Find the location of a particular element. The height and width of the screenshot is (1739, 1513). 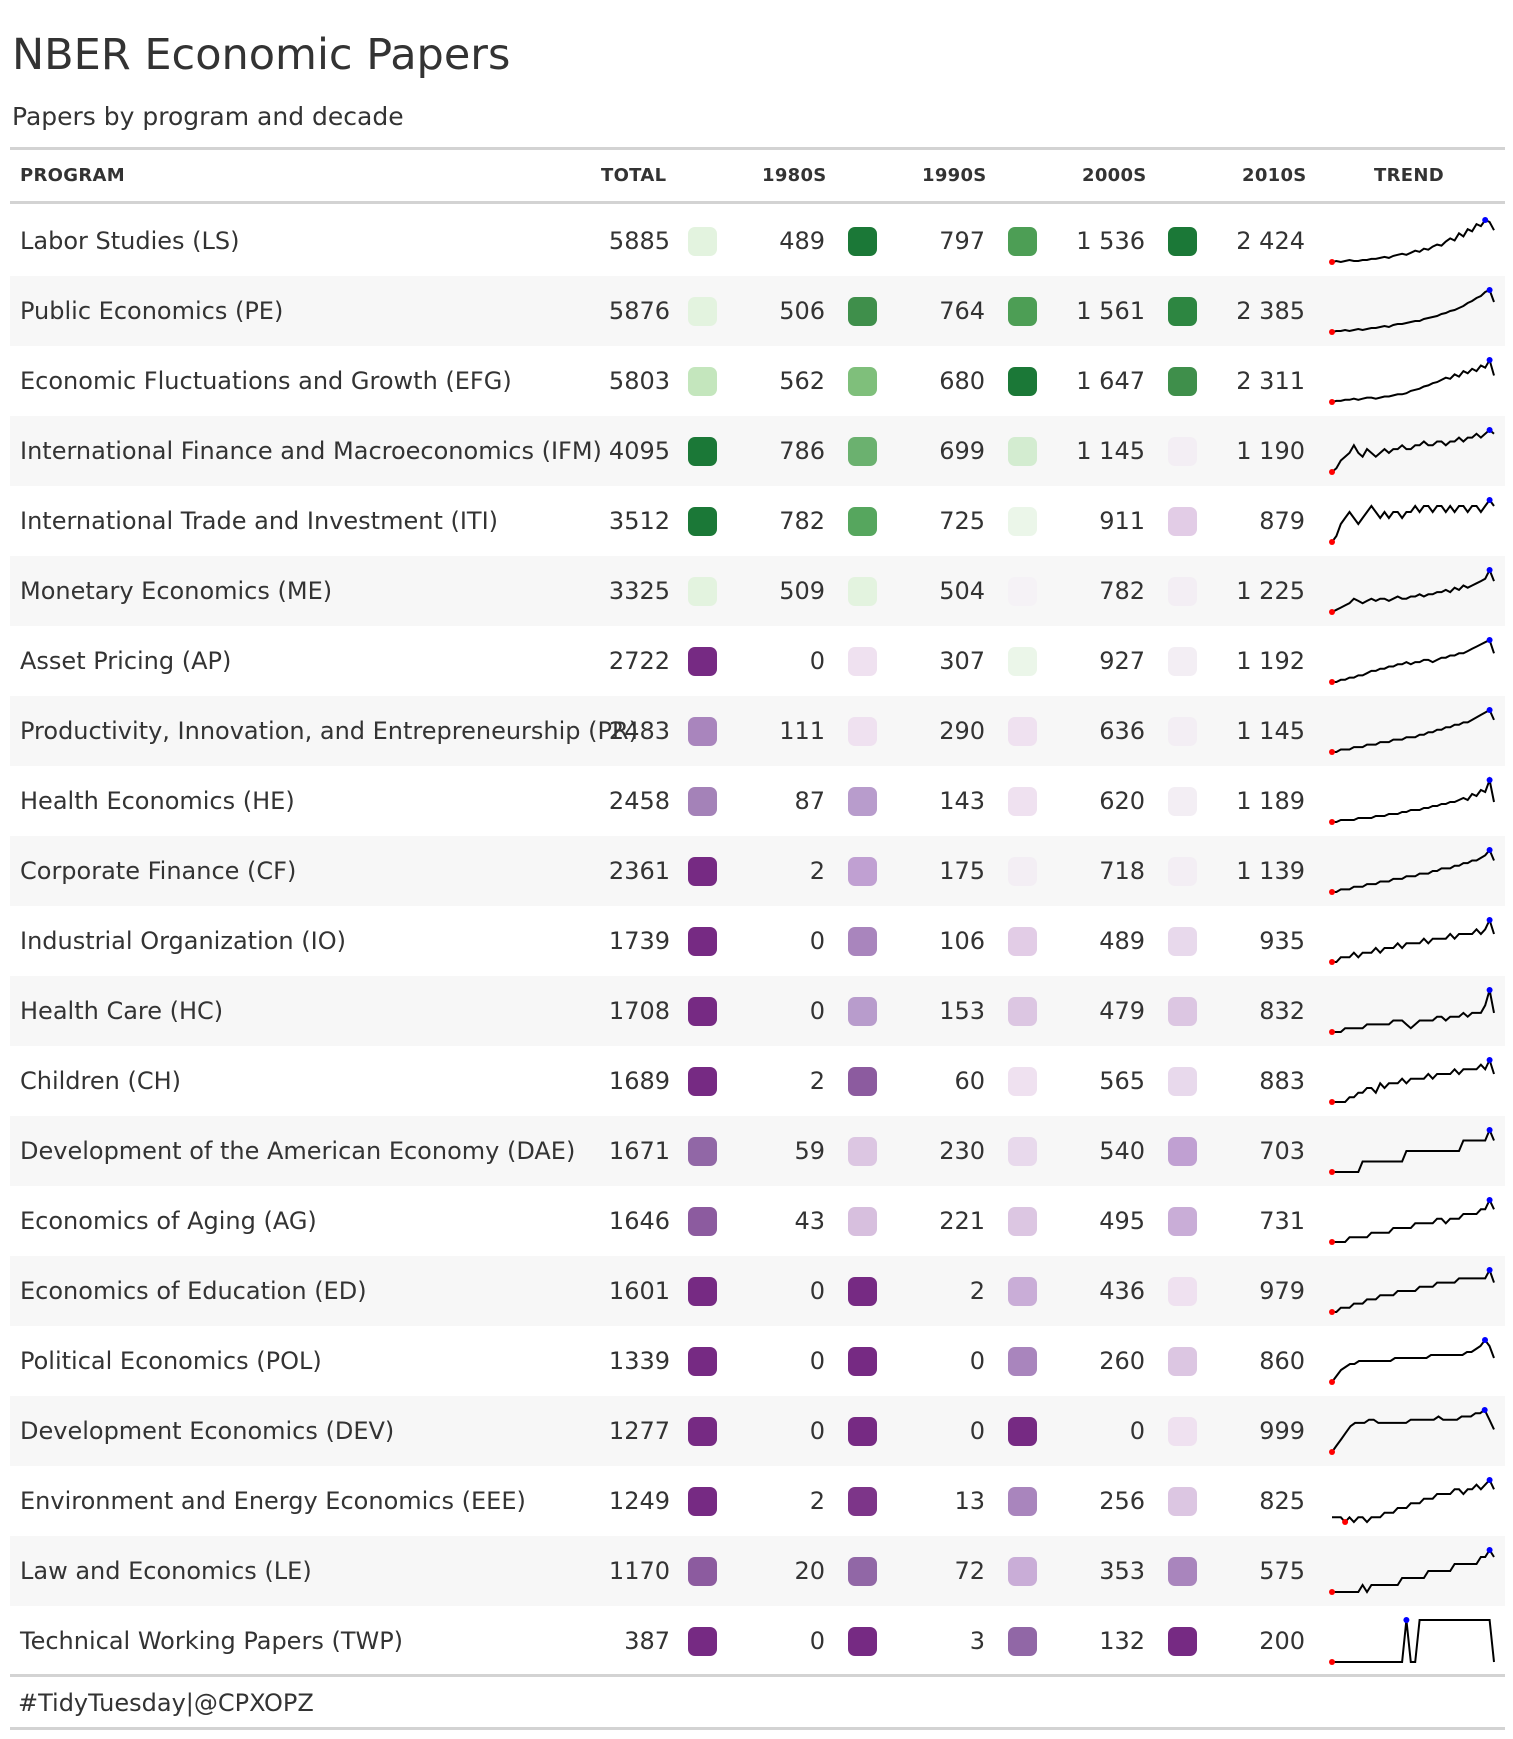

value-2000s: 927 is located at coordinates (1122, 661).